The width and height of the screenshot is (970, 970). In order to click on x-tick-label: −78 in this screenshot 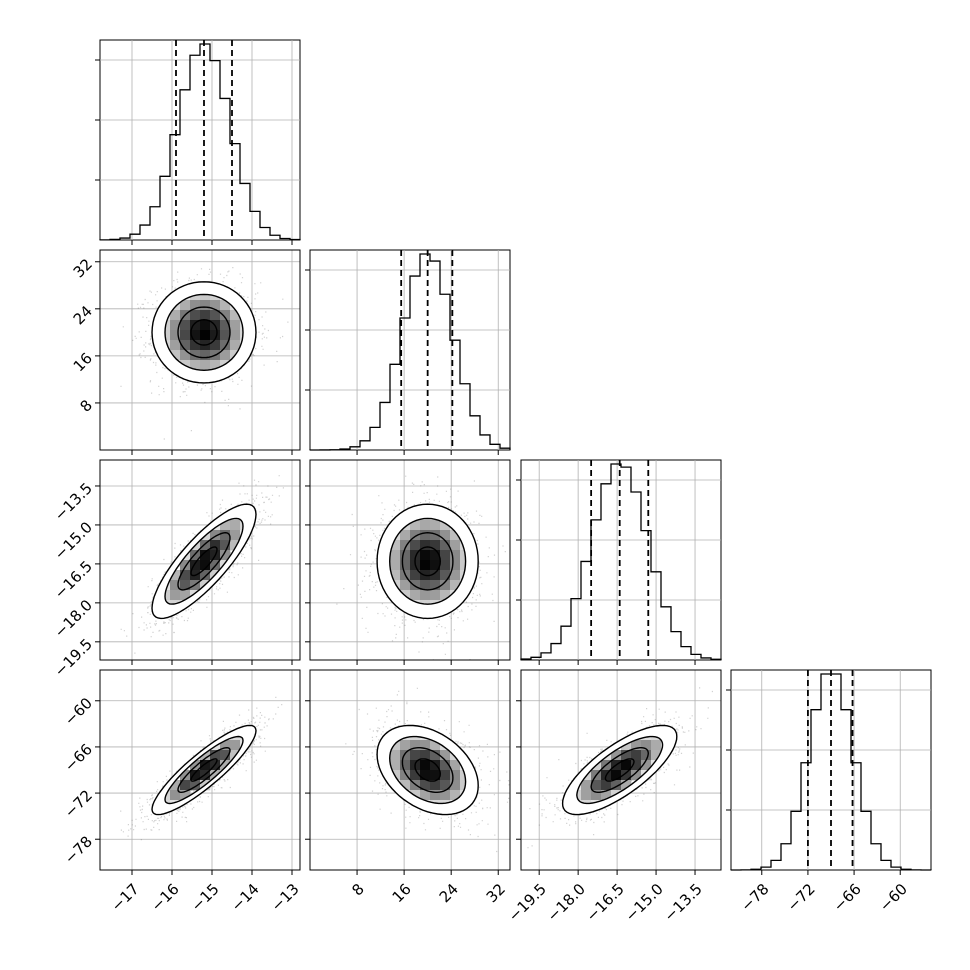, I will do `click(754, 897)`.